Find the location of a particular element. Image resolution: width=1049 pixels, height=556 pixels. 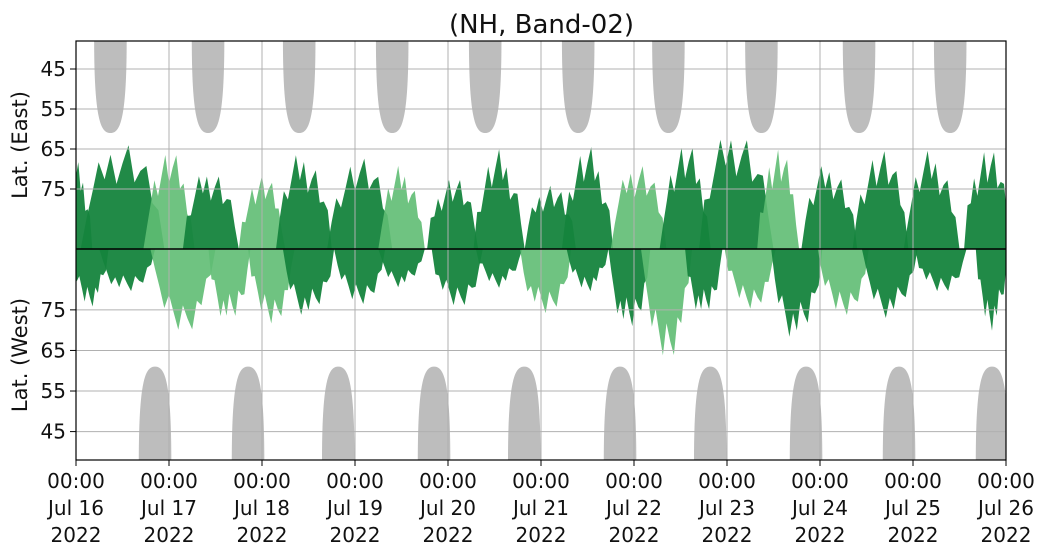

x-tick-label-5: 00:00 Jul 21 2022 is located at coordinates (540, 508).